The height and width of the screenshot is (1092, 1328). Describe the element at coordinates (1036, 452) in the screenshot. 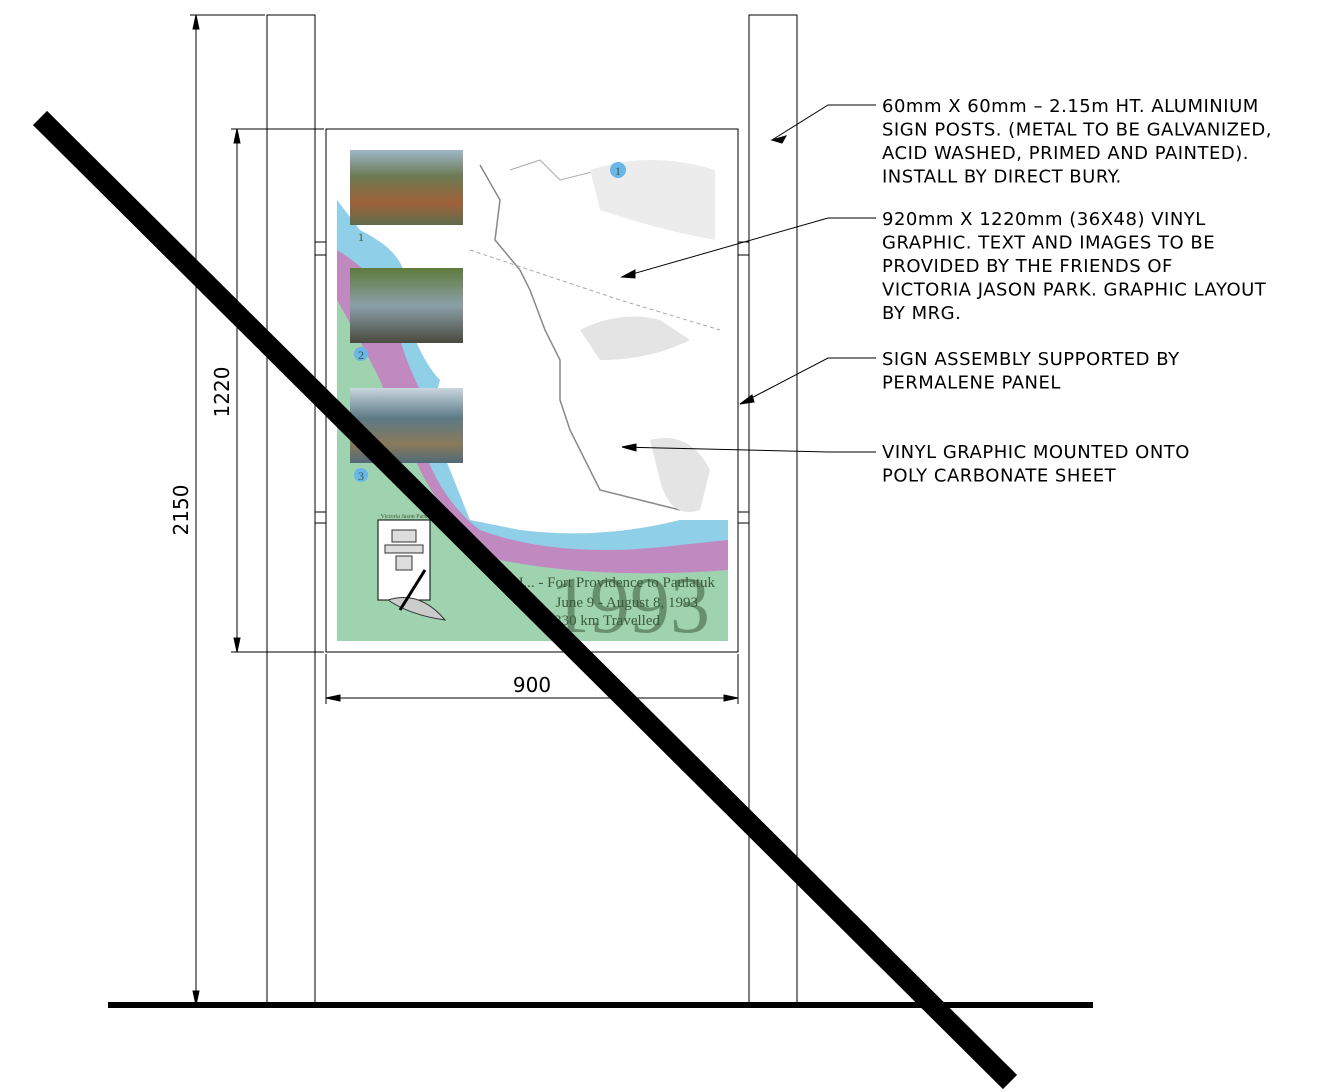

I see `note-line: VINYL GRAPHIC MOUNTED ONTO` at that location.